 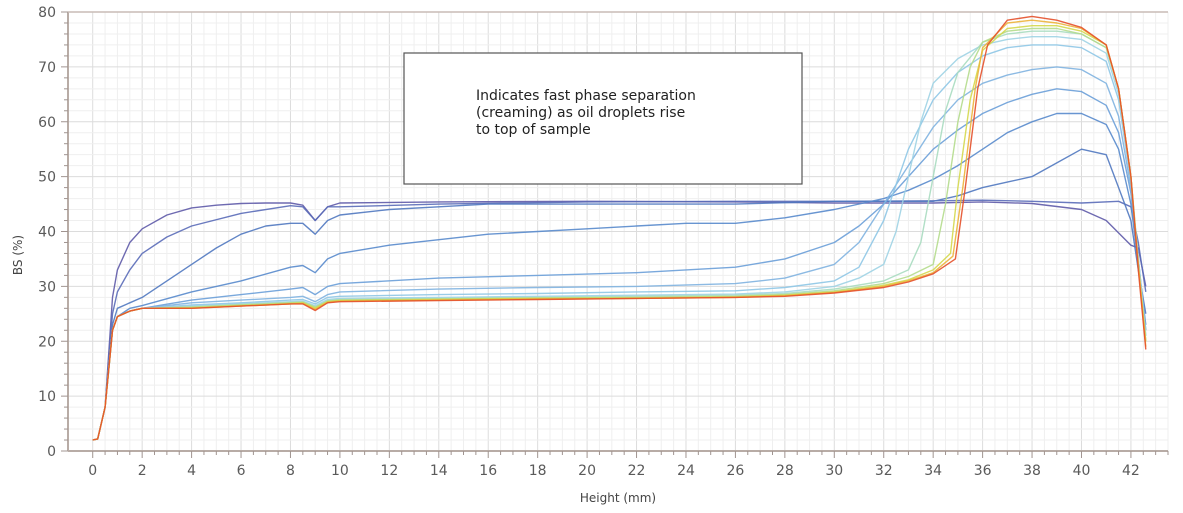 What do you see at coordinates (736, 471) in the screenshot?
I see `x-tick-label: 26` at bounding box center [736, 471].